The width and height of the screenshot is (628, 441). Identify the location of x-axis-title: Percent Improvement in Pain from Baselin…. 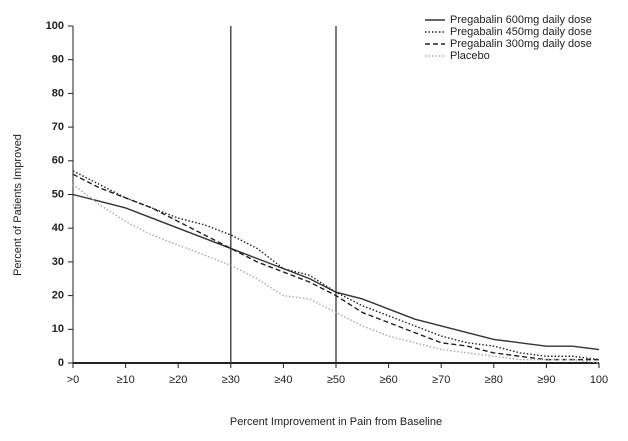
(336, 422).